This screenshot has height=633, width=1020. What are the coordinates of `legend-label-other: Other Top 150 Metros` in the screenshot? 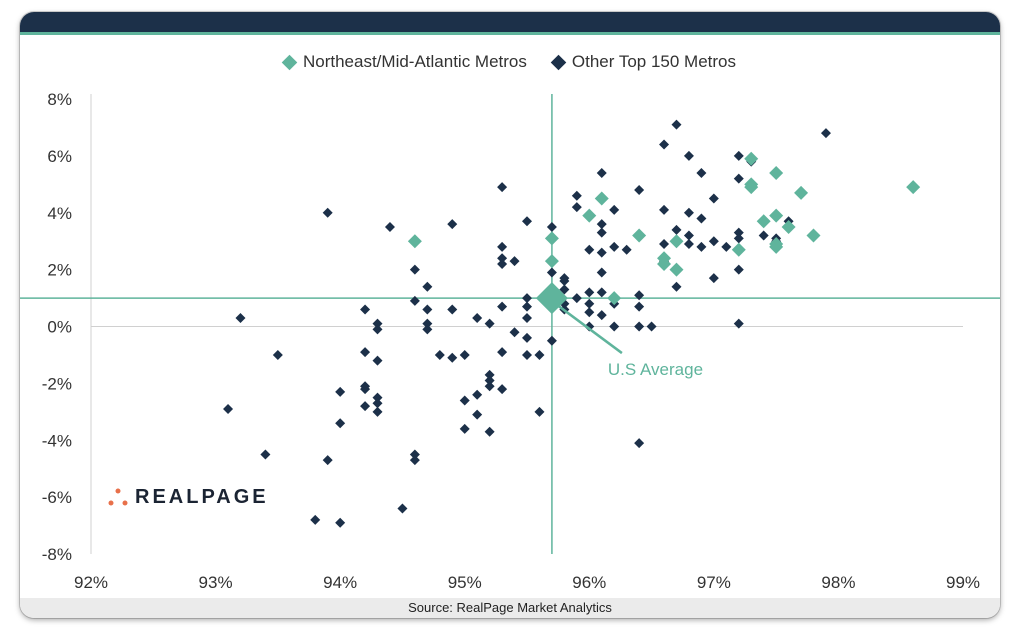 It's located at (653, 61).